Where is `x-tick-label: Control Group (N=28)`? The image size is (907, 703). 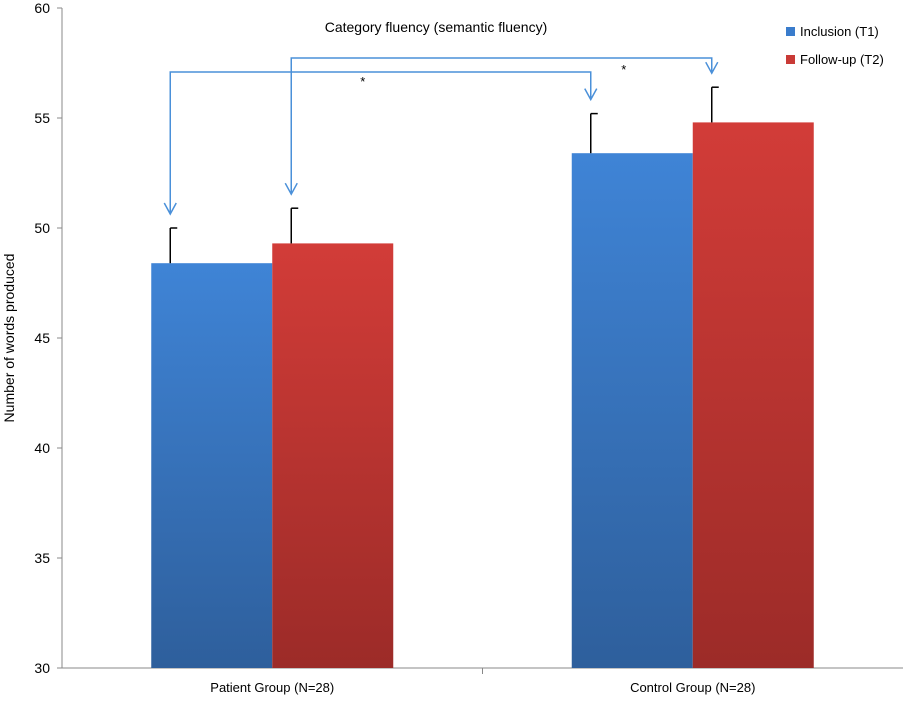
x-tick-label: Control Group (N=28) is located at coordinates (692, 687).